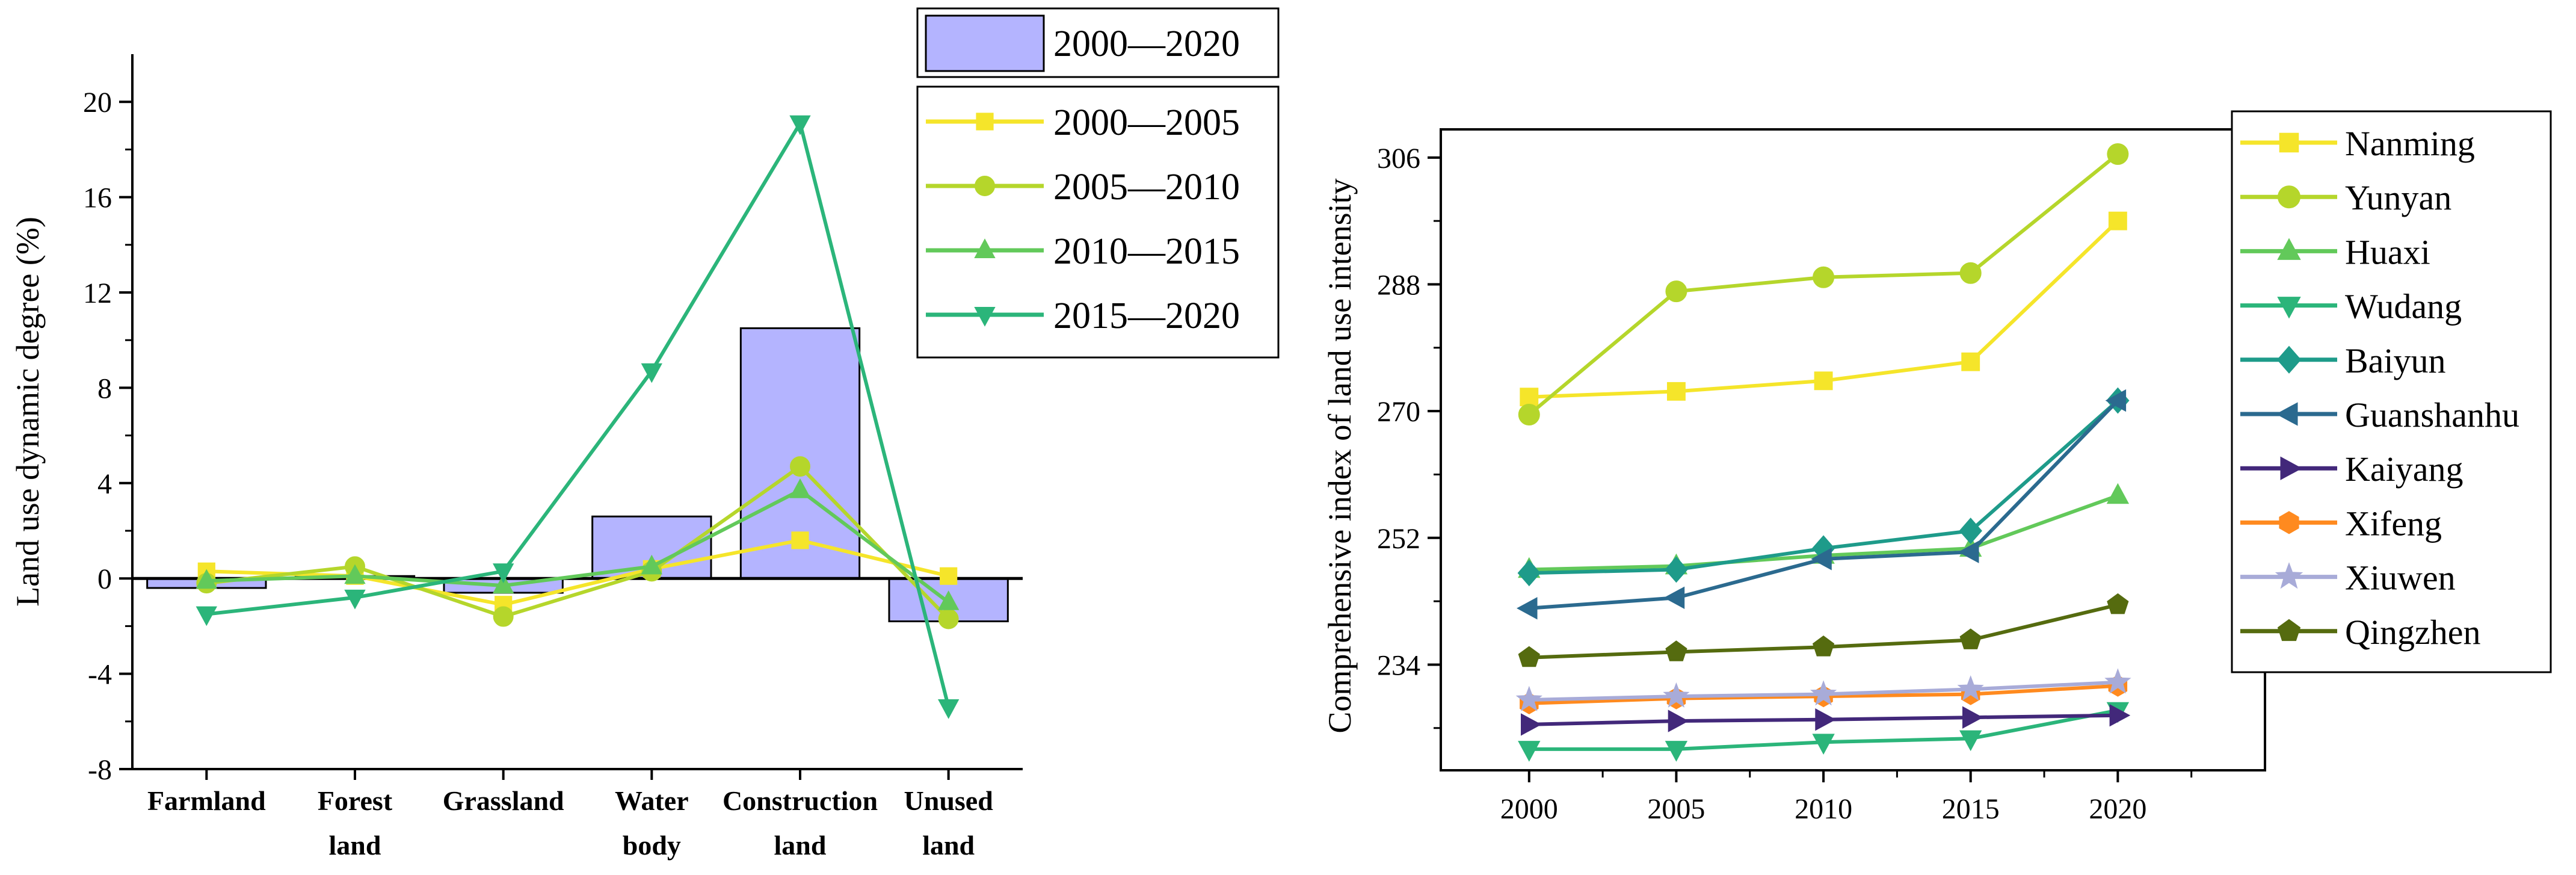  Describe the element at coordinates (1823, 646) in the screenshot. I see `point-qingzhen-2010` at that location.